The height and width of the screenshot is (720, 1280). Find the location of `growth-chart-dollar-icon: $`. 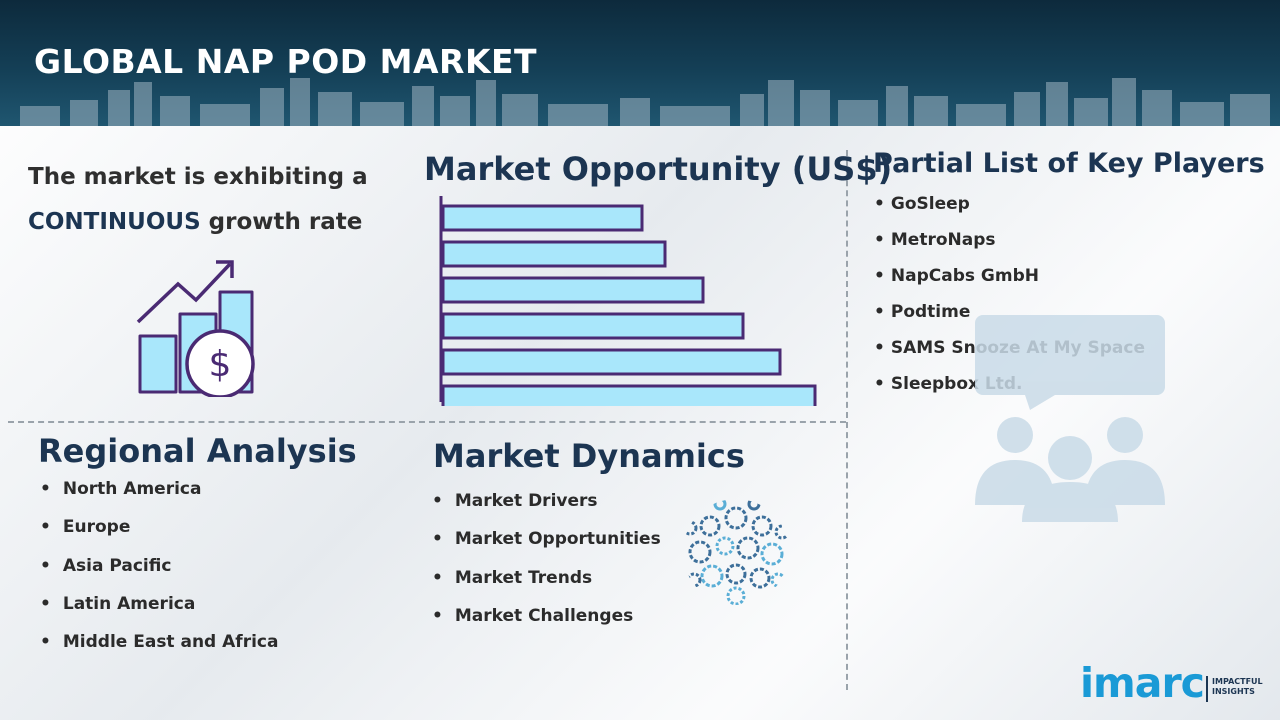

growth-chart-dollar-icon: $ is located at coordinates (195, 328).